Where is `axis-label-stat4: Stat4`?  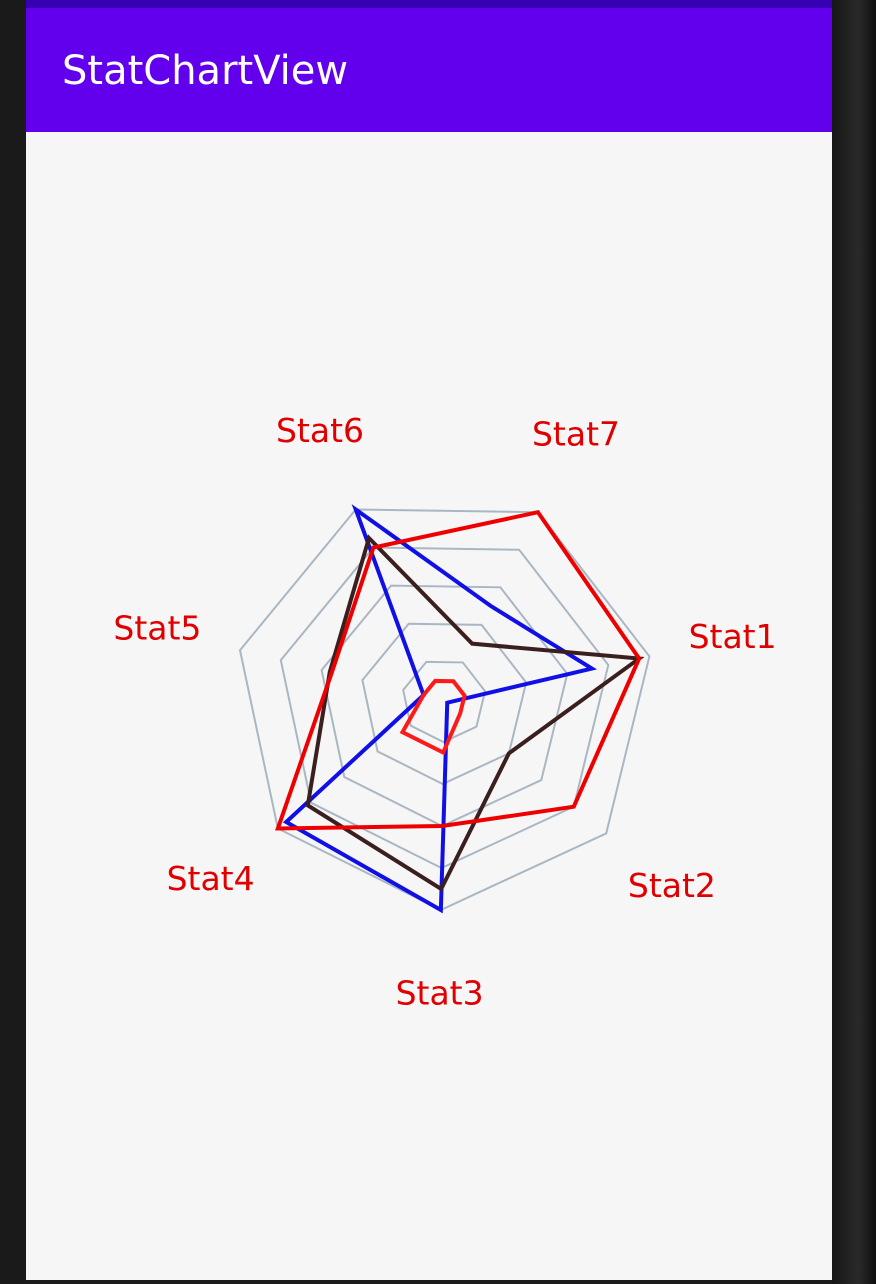 axis-label-stat4: Stat4 is located at coordinates (211, 878).